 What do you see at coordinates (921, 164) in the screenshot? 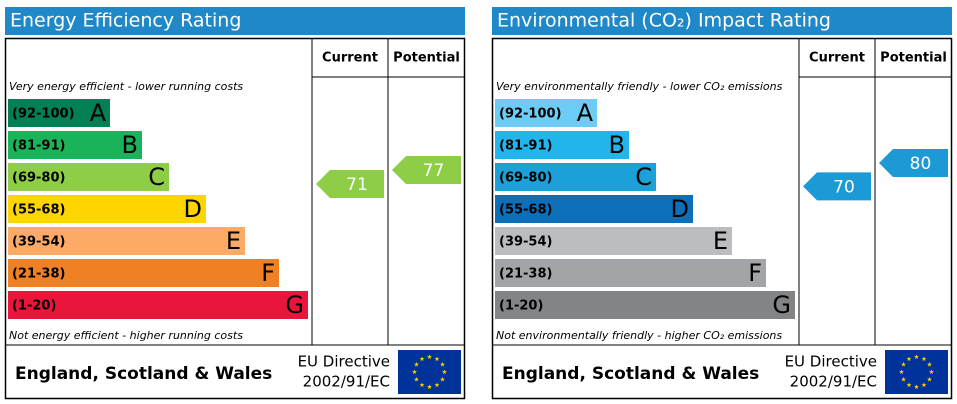
I see `rating-value: 80` at bounding box center [921, 164].